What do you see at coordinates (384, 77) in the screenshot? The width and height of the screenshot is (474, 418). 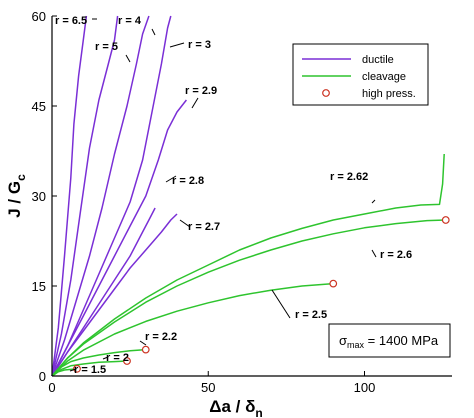 I see `legend-cleavage-label: cleavage` at bounding box center [384, 77].